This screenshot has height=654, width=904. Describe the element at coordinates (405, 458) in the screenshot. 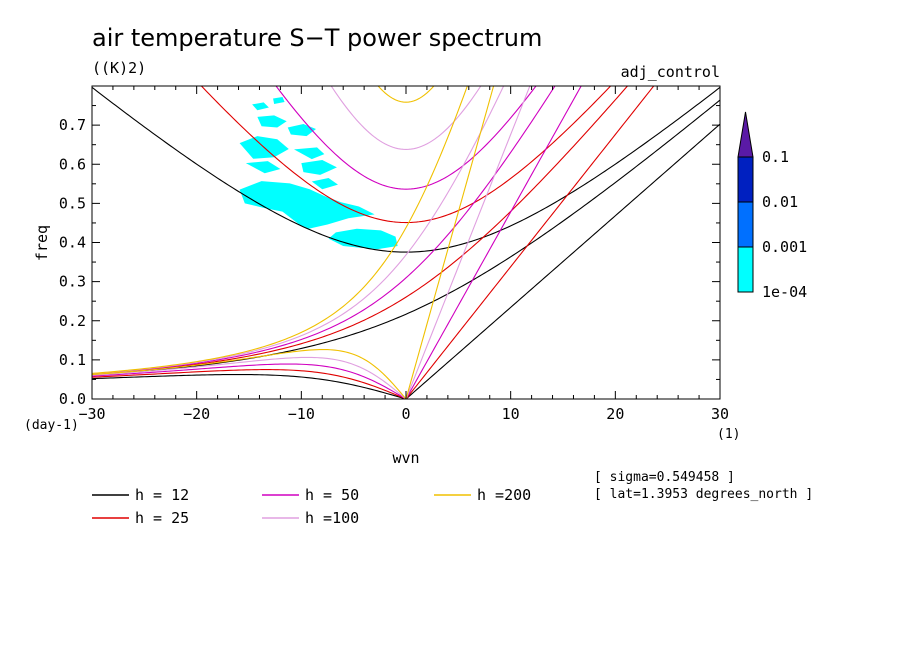

I see `x-axis-label: wvn` at that location.